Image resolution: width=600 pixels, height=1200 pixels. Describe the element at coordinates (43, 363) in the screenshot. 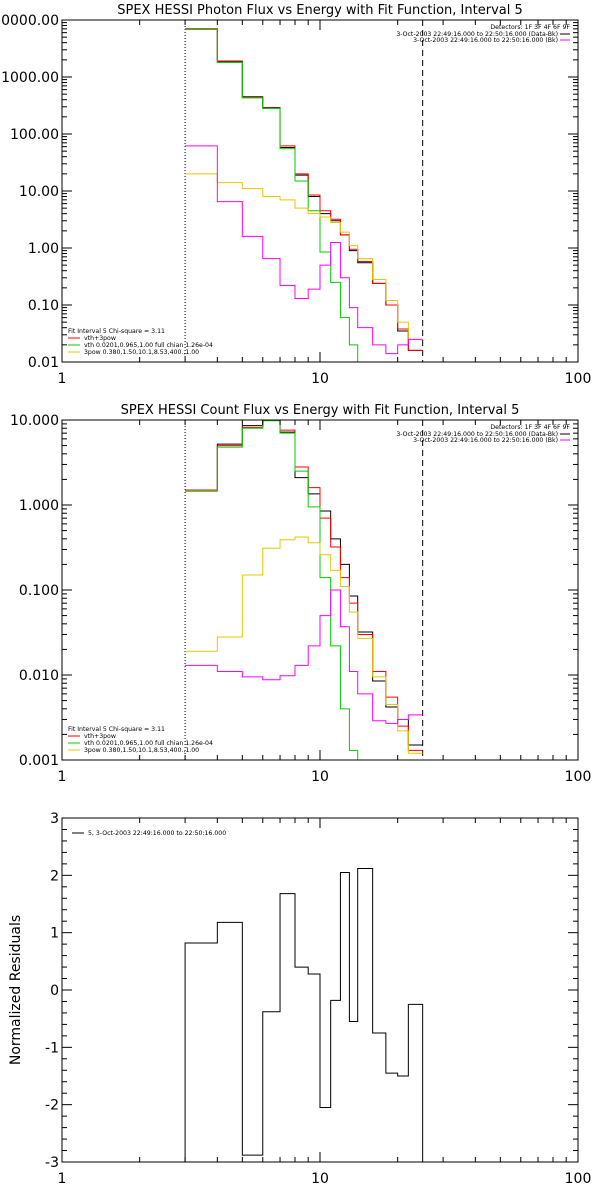

I see `y-tick-label: 0.01` at that location.